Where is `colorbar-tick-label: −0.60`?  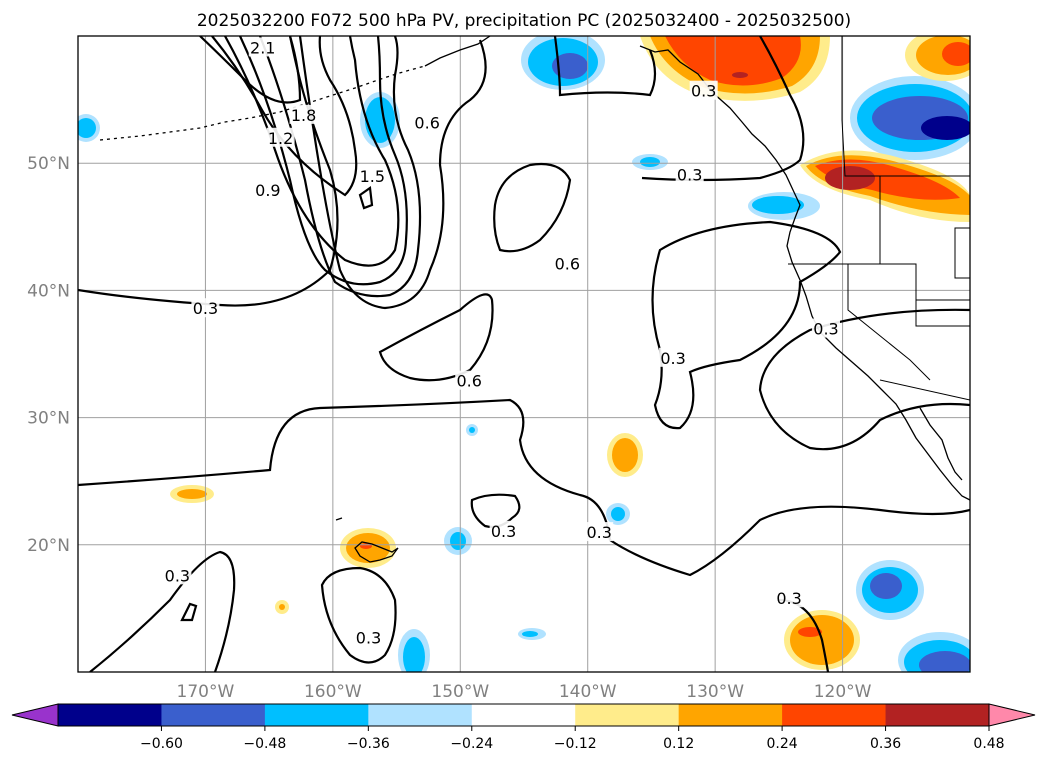
colorbar-tick-label: −0.60 is located at coordinates (161, 744).